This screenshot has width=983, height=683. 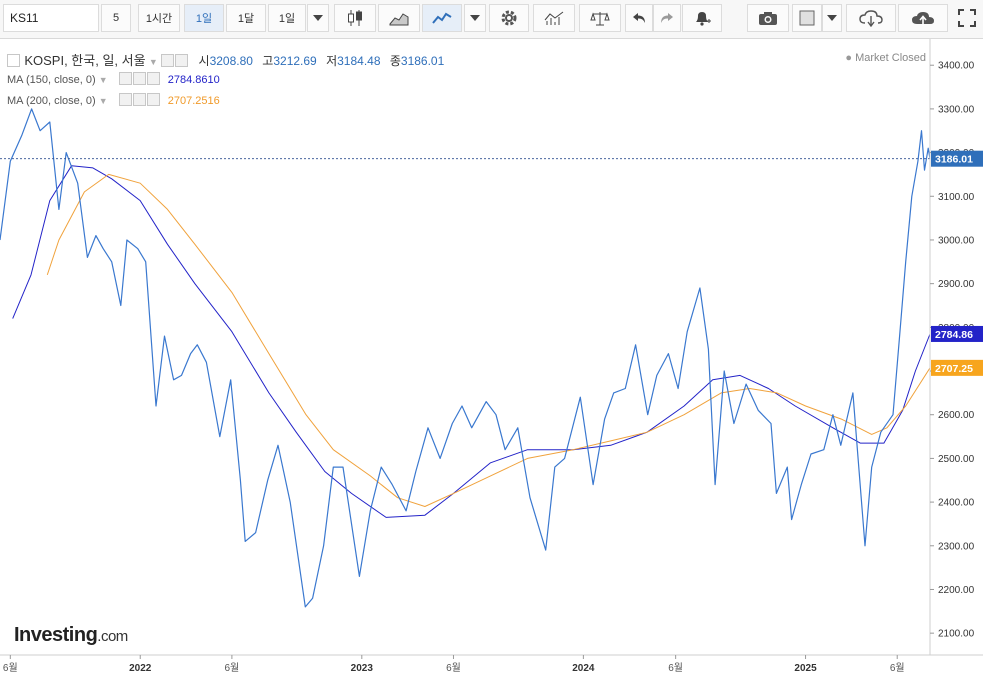 I want to click on instrument-name: KOSPI, 한국, 일, 서울, so click(x=85, y=60).